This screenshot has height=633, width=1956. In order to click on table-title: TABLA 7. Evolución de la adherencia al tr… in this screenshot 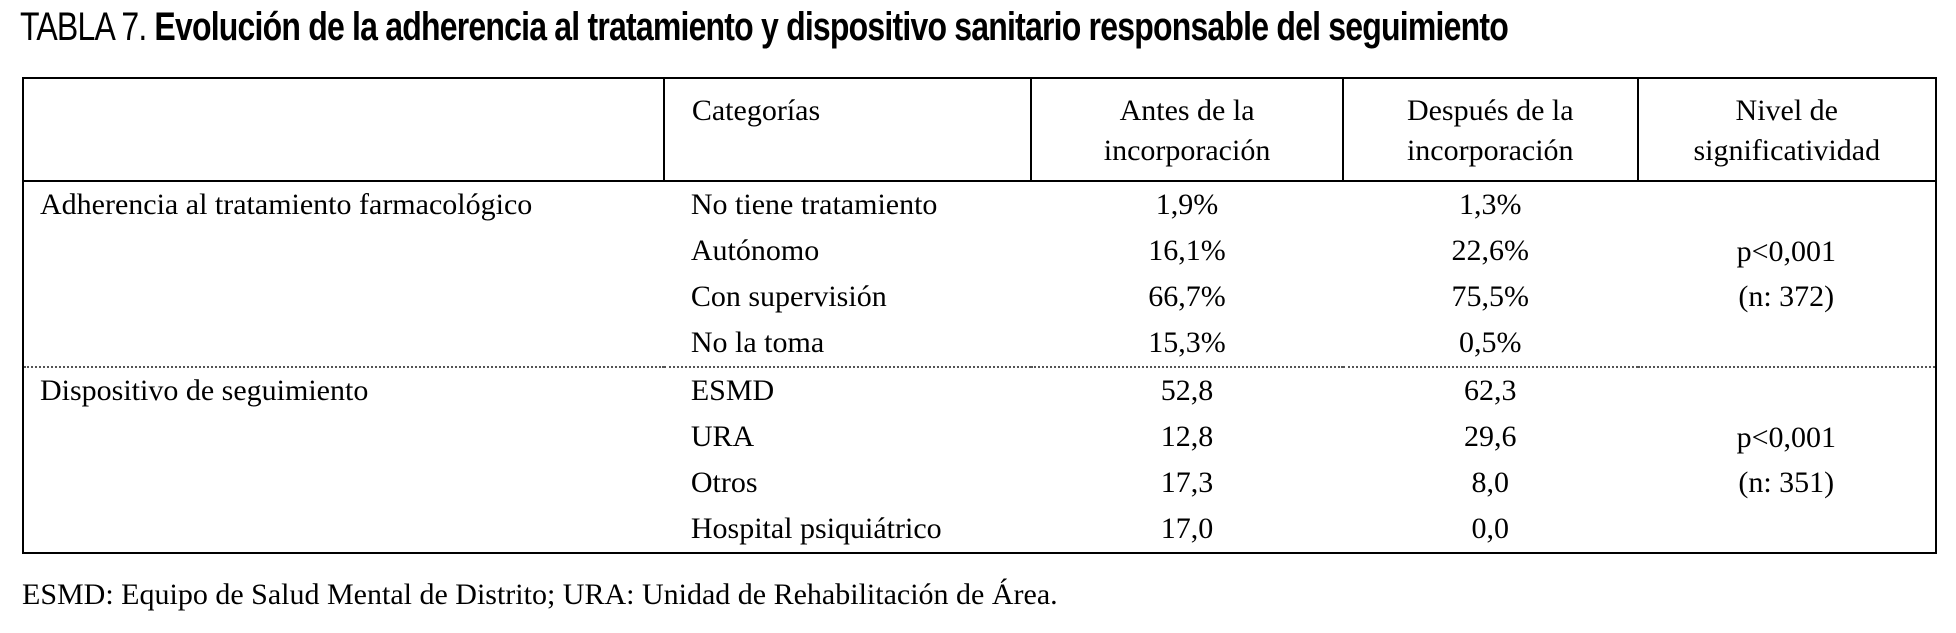, I will do `click(764, 27)`.